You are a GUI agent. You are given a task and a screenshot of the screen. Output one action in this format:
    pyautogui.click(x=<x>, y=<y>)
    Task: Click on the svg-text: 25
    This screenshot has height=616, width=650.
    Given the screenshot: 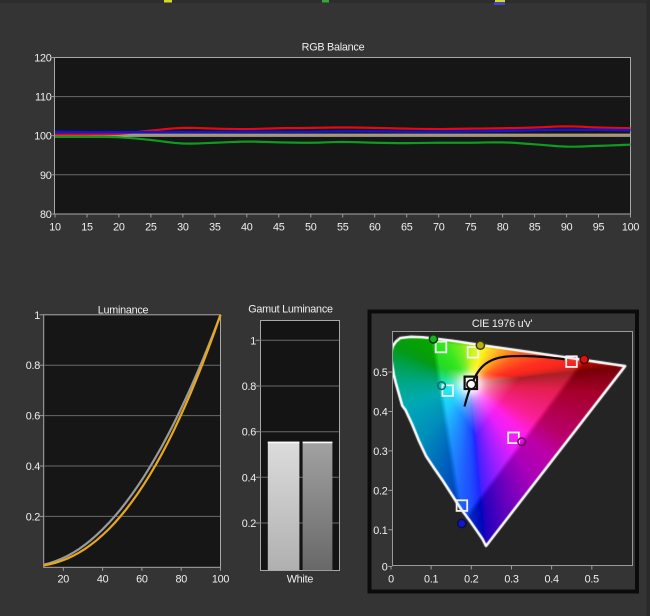 What is the action you would take?
    pyautogui.click(x=151, y=228)
    